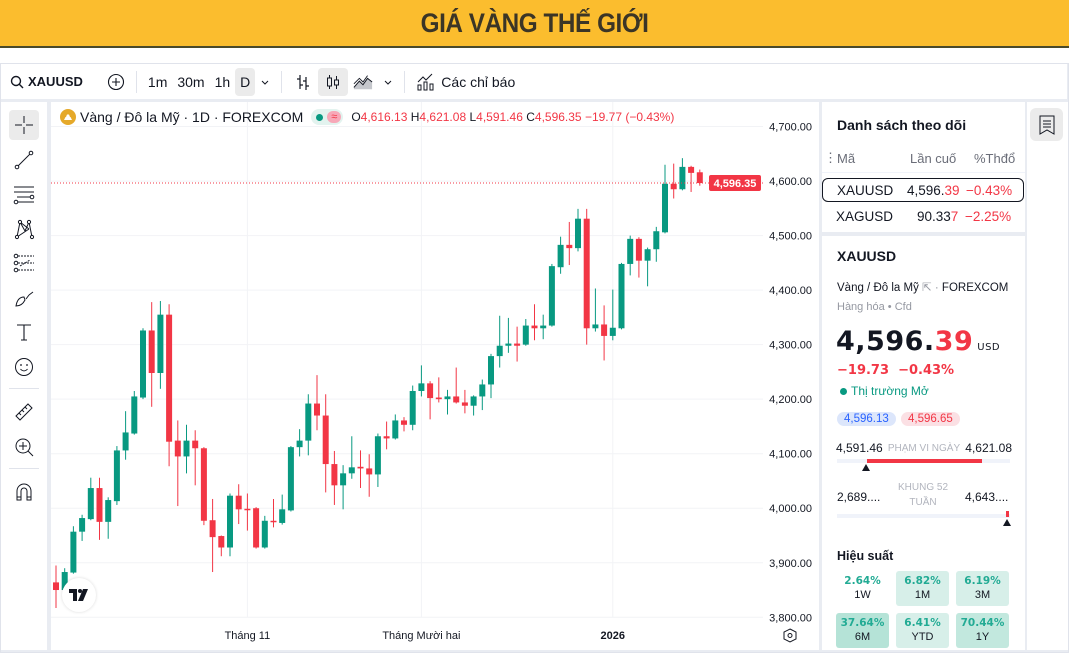 Image resolution: width=1069 pixels, height=655 pixels. I want to click on details-name-line: Vàng / Đô la Mỹ ⇱ · FOREXCOM, so click(923, 288).